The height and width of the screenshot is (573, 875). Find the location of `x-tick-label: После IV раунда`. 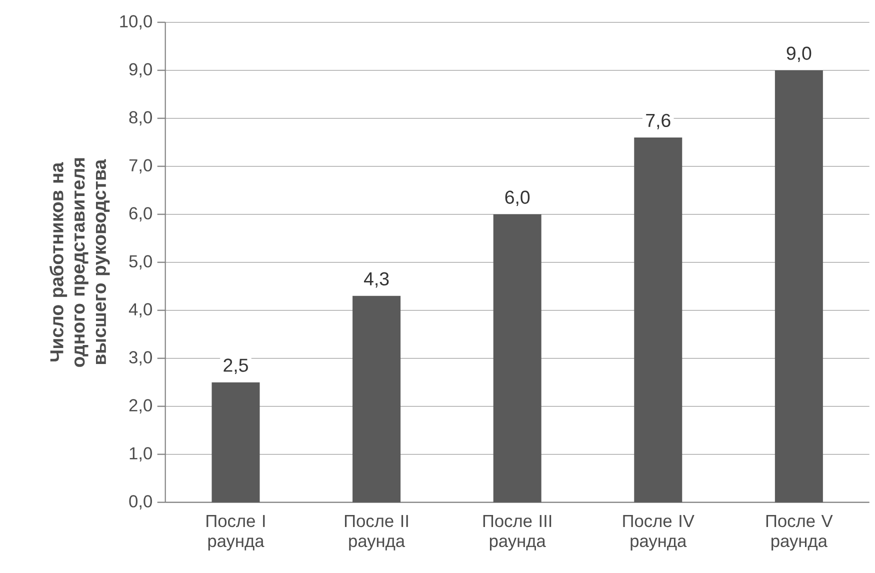

x-tick-label: После IV раунда is located at coordinates (658, 533).